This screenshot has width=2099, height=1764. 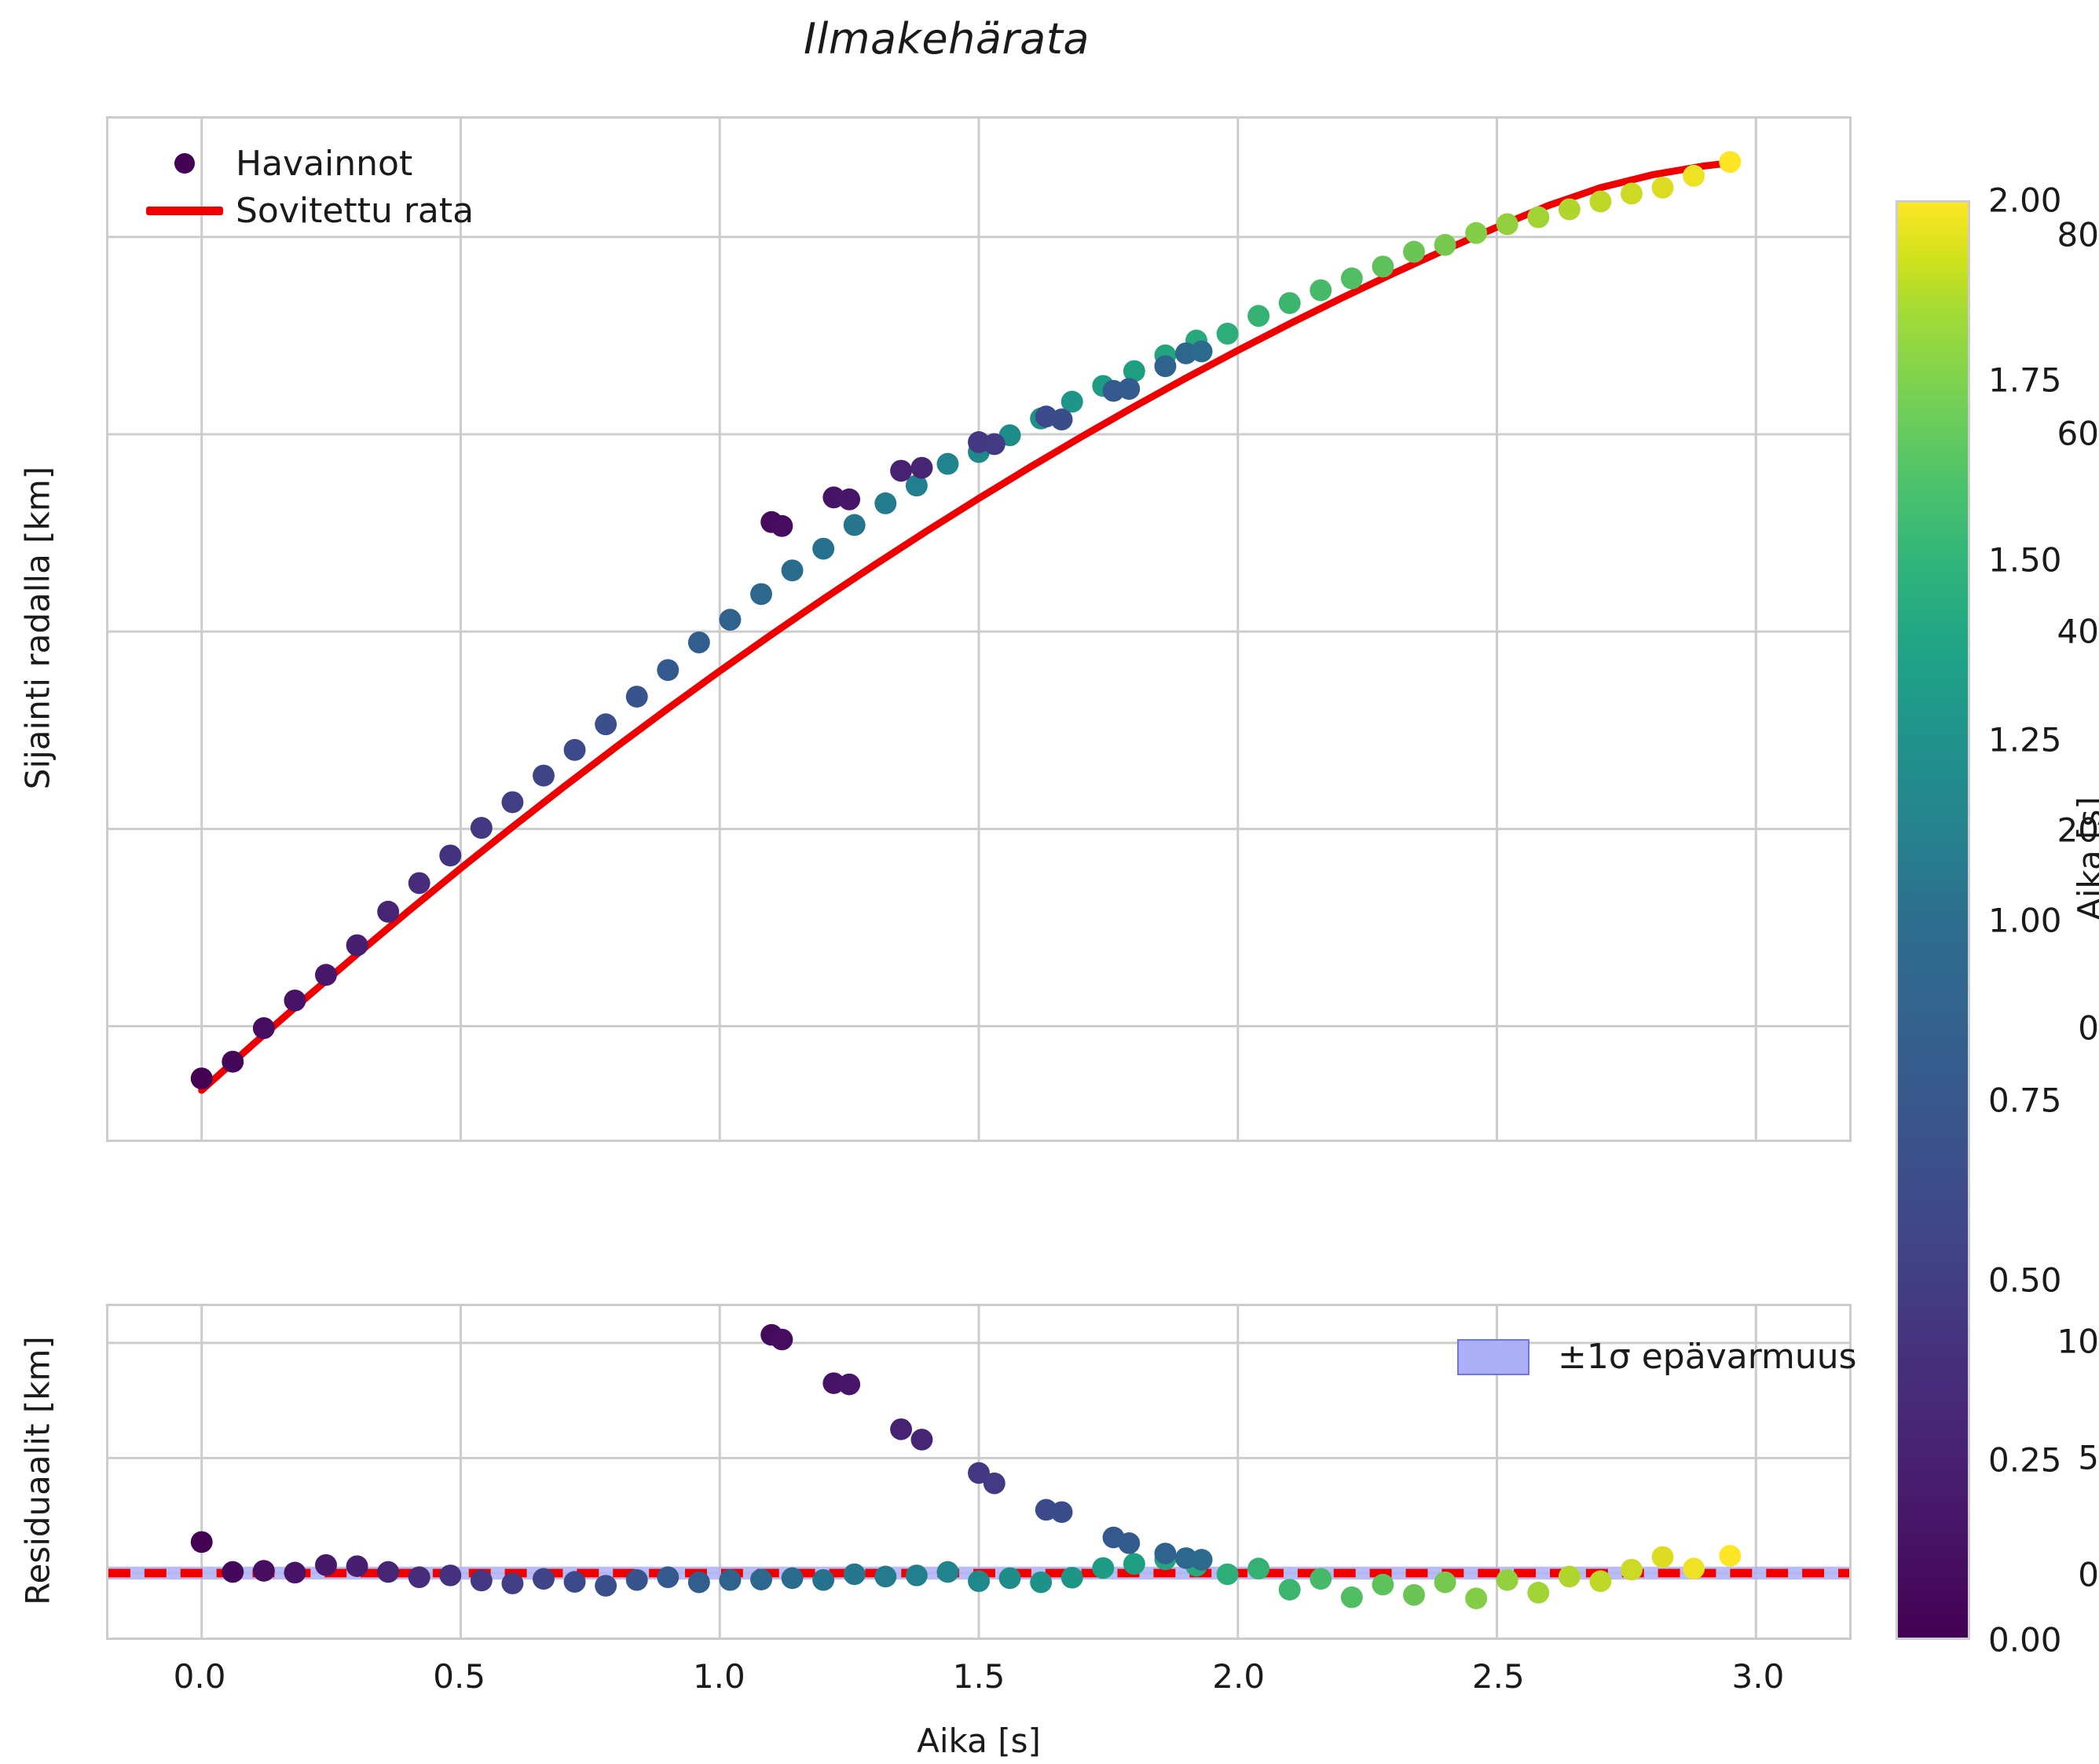 What do you see at coordinates (2088, 1458) in the screenshot?
I see `residual-y-tick-5: 5` at bounding box center [2088, 1458].